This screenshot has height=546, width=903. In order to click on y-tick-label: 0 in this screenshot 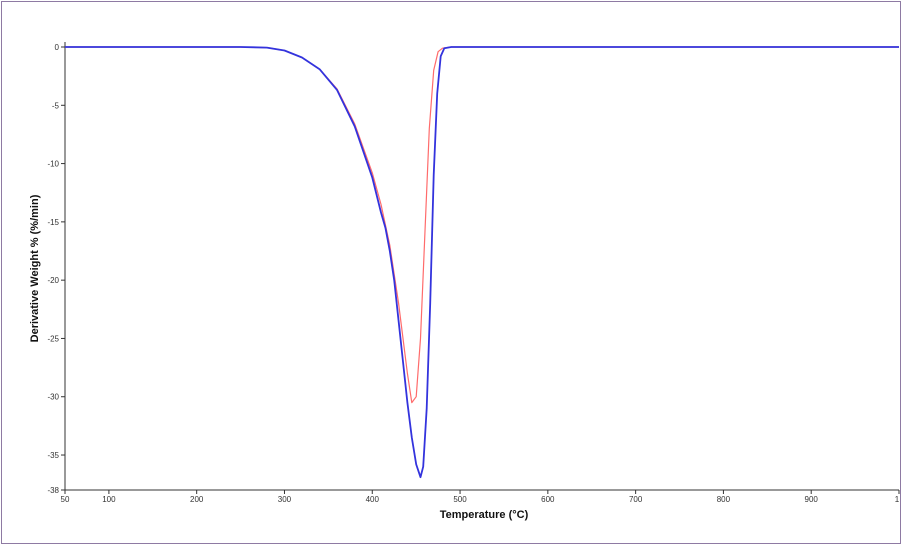, I will do `click(57, 47)`.